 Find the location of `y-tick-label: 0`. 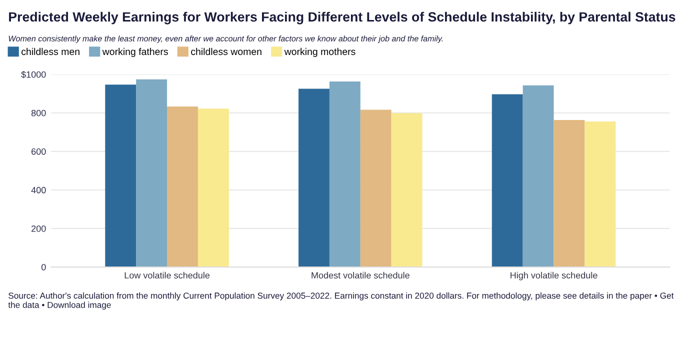

y-tick-label: 0 is located at coordinates (43, 267).